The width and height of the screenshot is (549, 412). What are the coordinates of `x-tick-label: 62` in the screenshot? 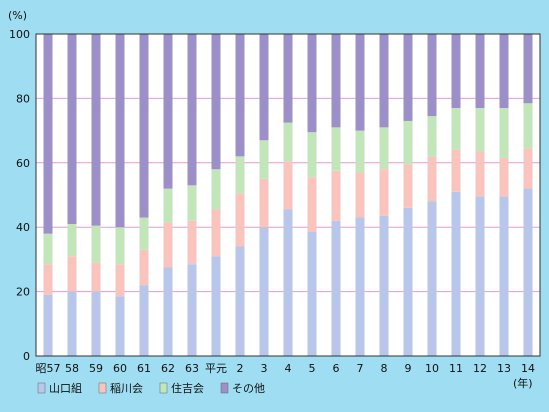 It's located at (168, 368).